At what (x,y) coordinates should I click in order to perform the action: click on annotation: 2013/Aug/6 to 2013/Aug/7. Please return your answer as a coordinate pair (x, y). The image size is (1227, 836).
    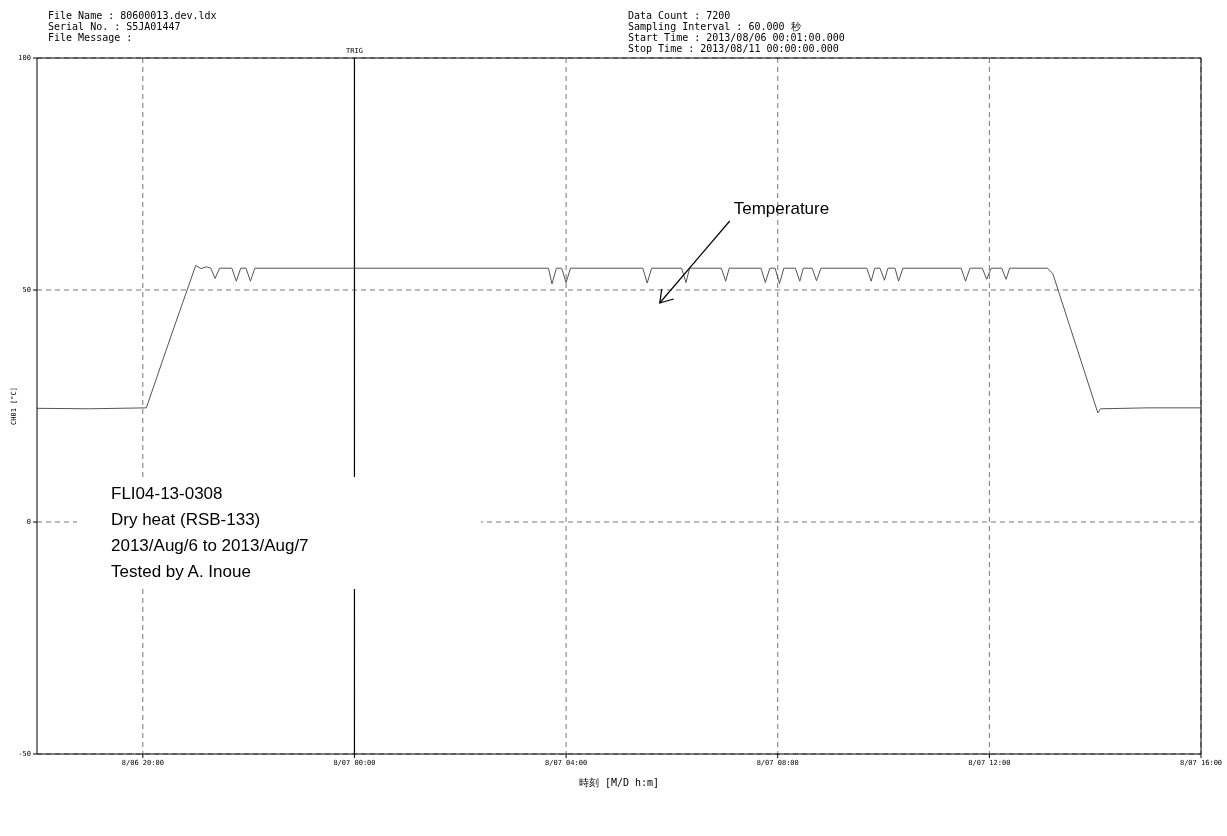
    Looking at the image, I should click on (210, 545).